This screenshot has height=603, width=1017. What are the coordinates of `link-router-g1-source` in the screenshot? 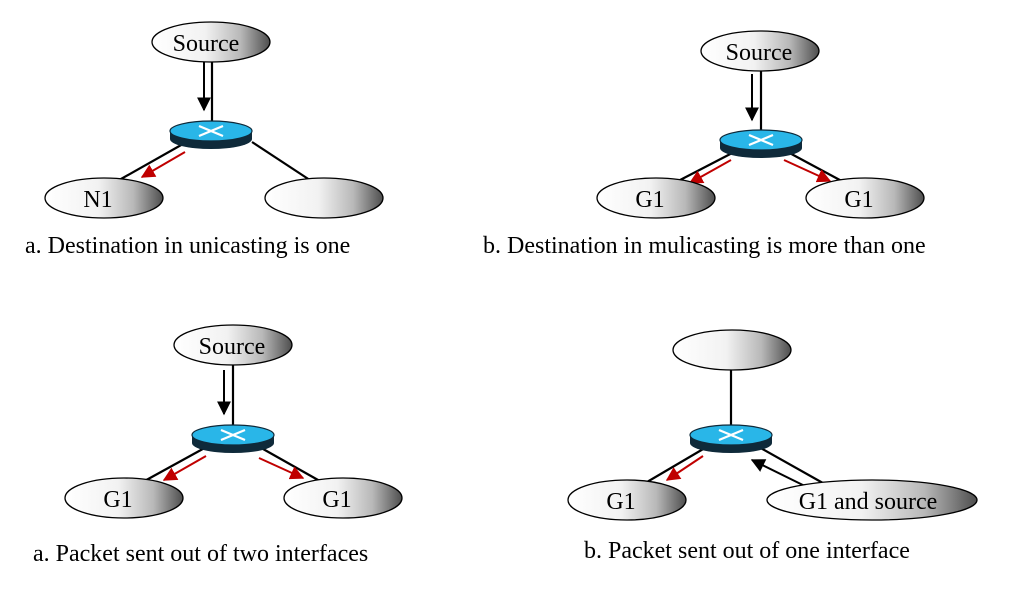 It's located at (790, 464).